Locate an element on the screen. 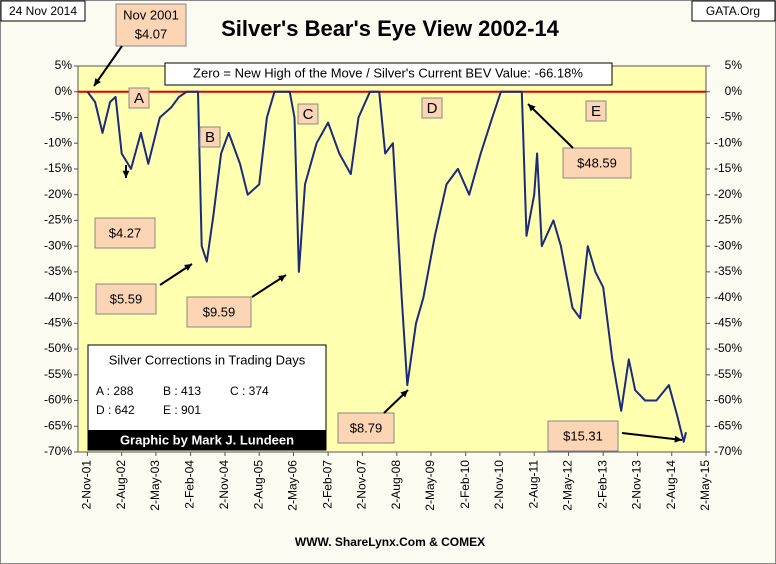 The image size is (776, 564). letter: A is located at coordinates (139, 98).